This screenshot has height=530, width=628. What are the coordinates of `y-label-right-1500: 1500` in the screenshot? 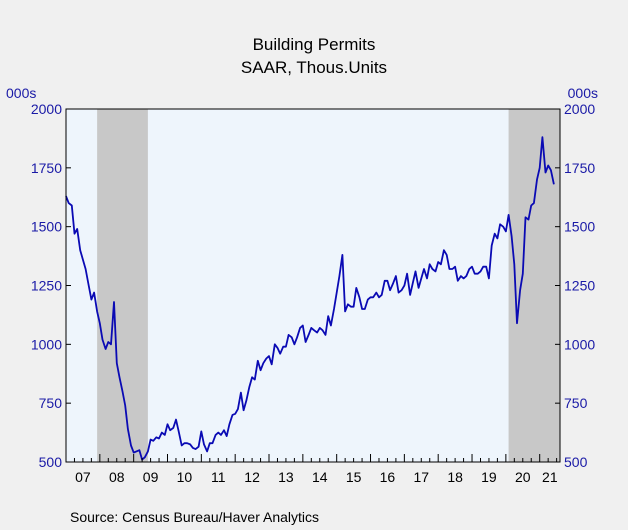 It's located at (579, 227).